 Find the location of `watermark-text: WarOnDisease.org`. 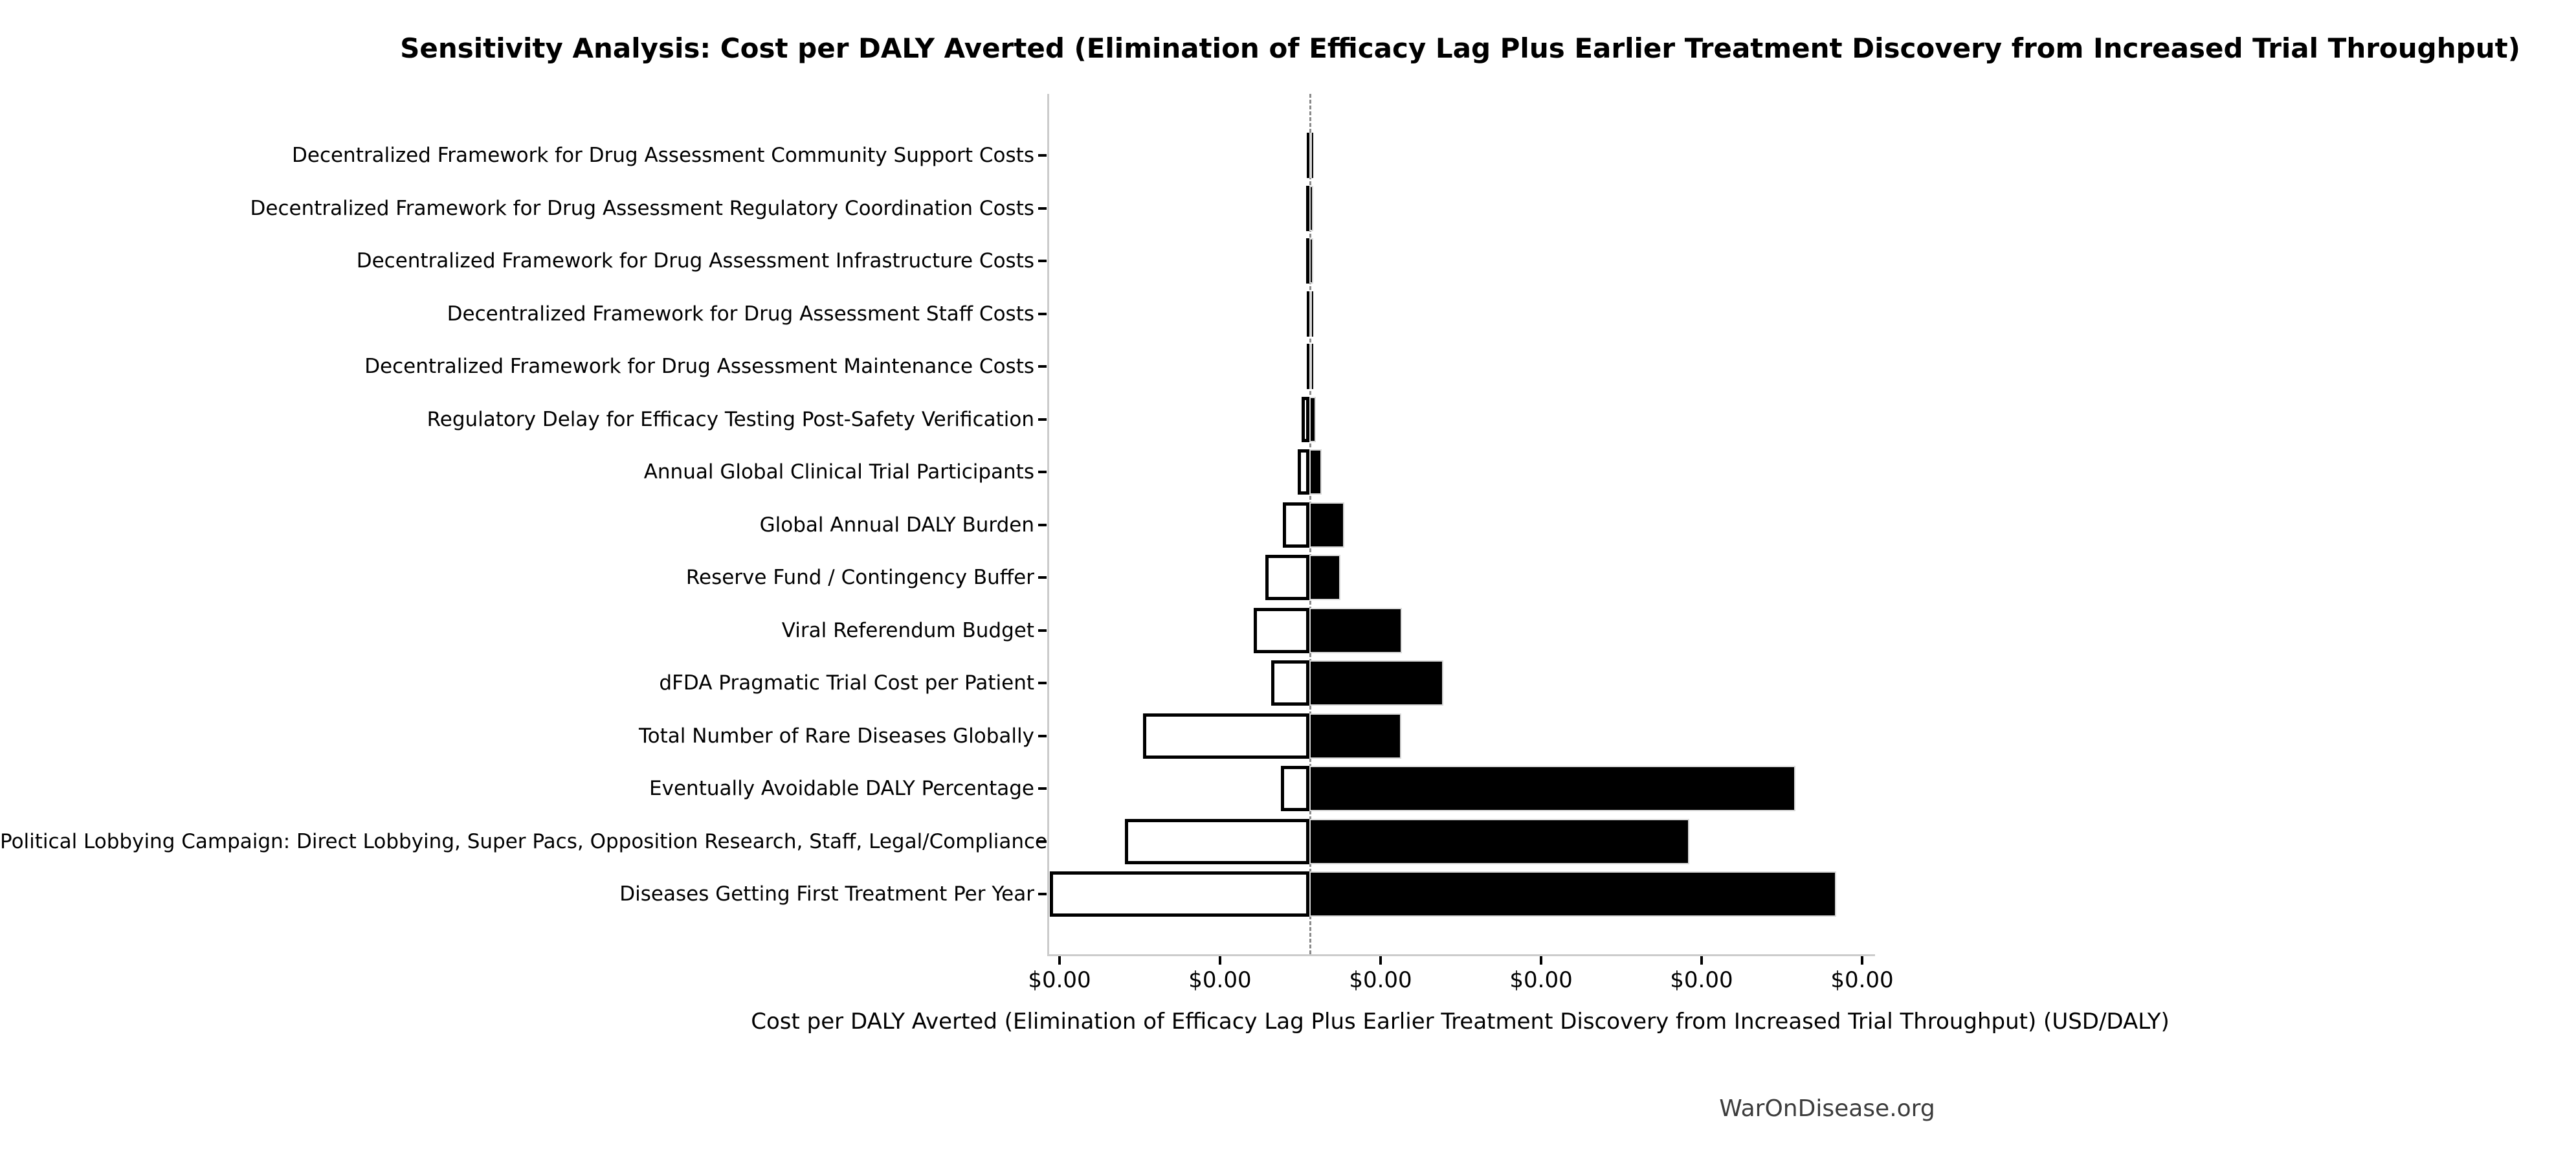

watermark-text: WarOnDisease.org is located at coordinates (1827, 1108).